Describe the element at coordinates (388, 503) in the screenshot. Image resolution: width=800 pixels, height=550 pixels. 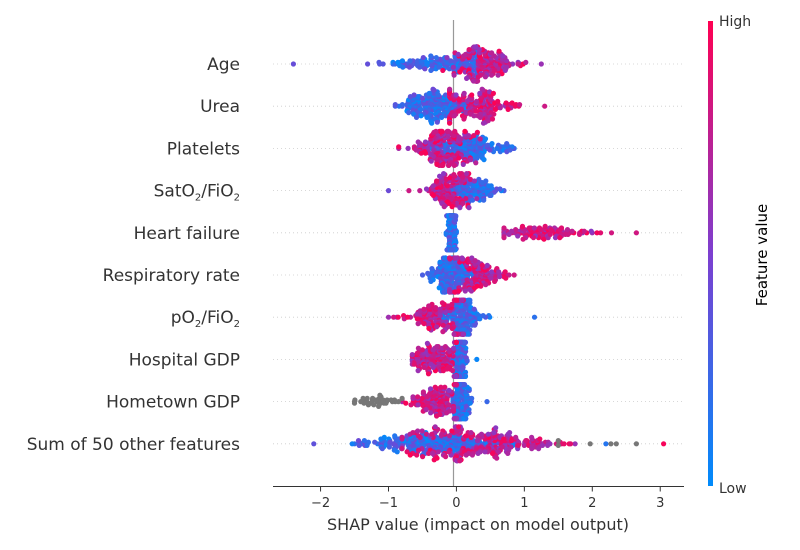
I see `x-tick-label: −1` at that location.